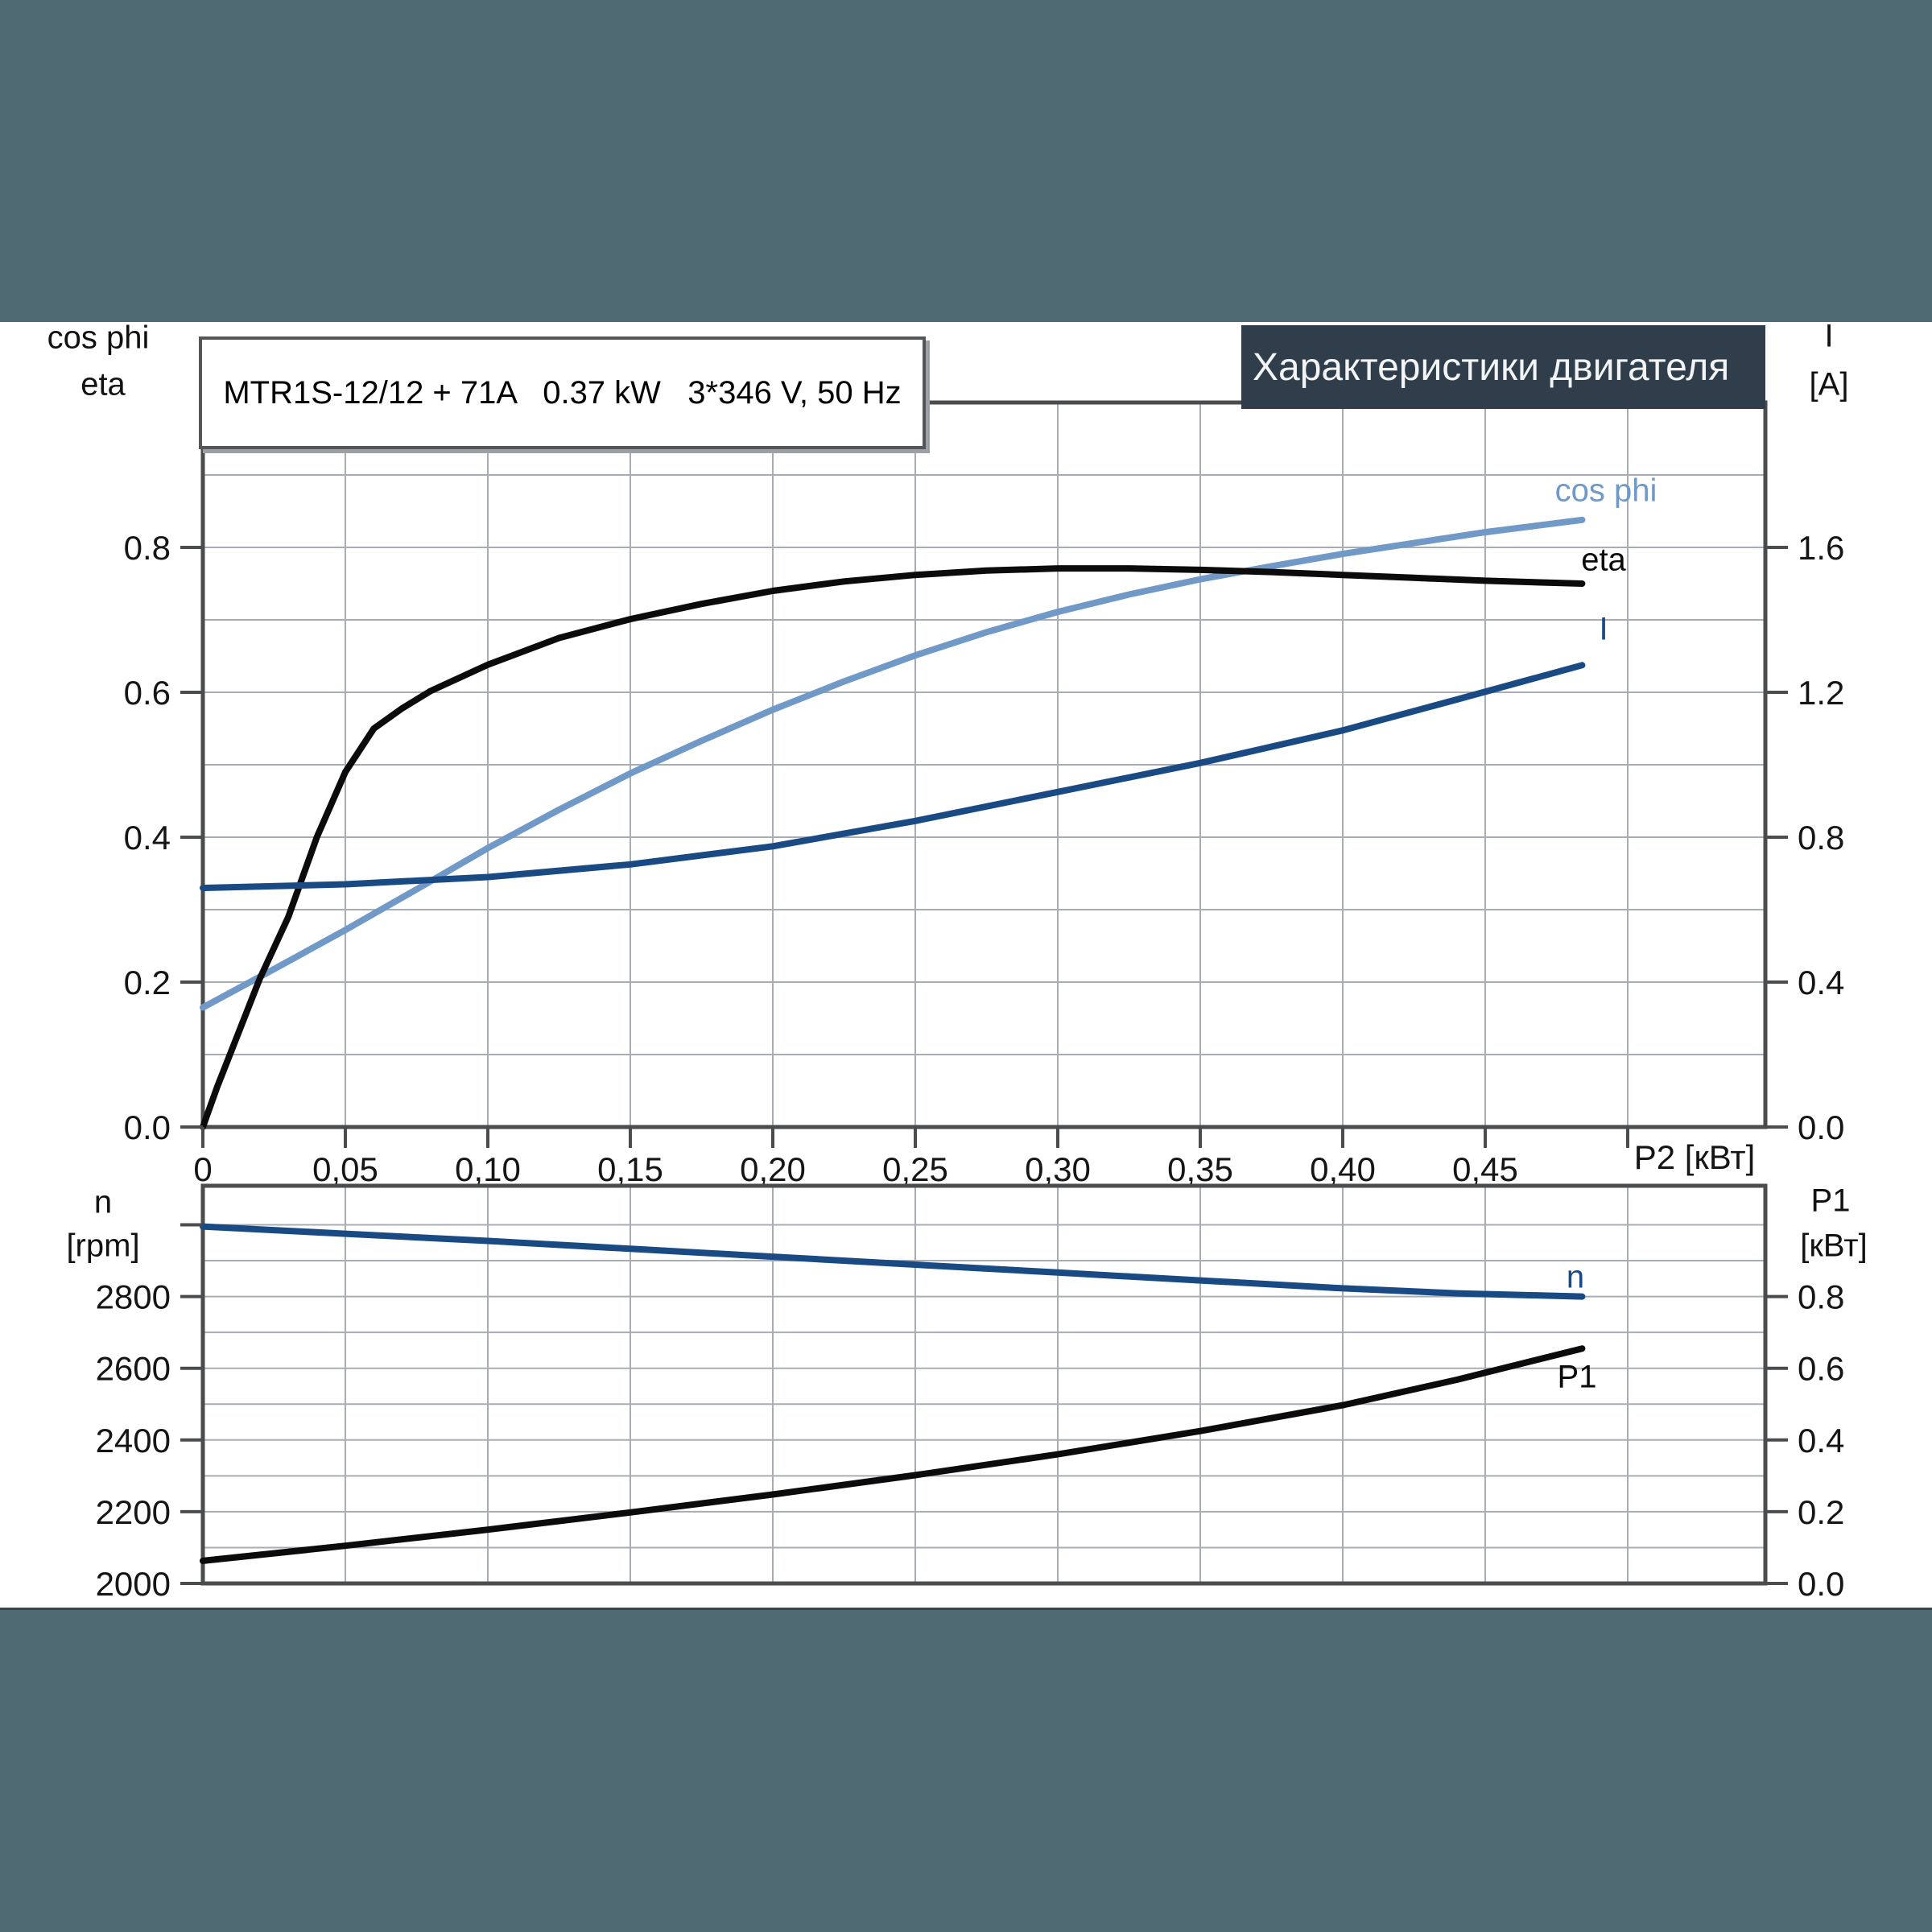  Describe the element at coordinates (103, 1202) in the screenshot. I see `bottom-left-axis-label-n: n` at that location.